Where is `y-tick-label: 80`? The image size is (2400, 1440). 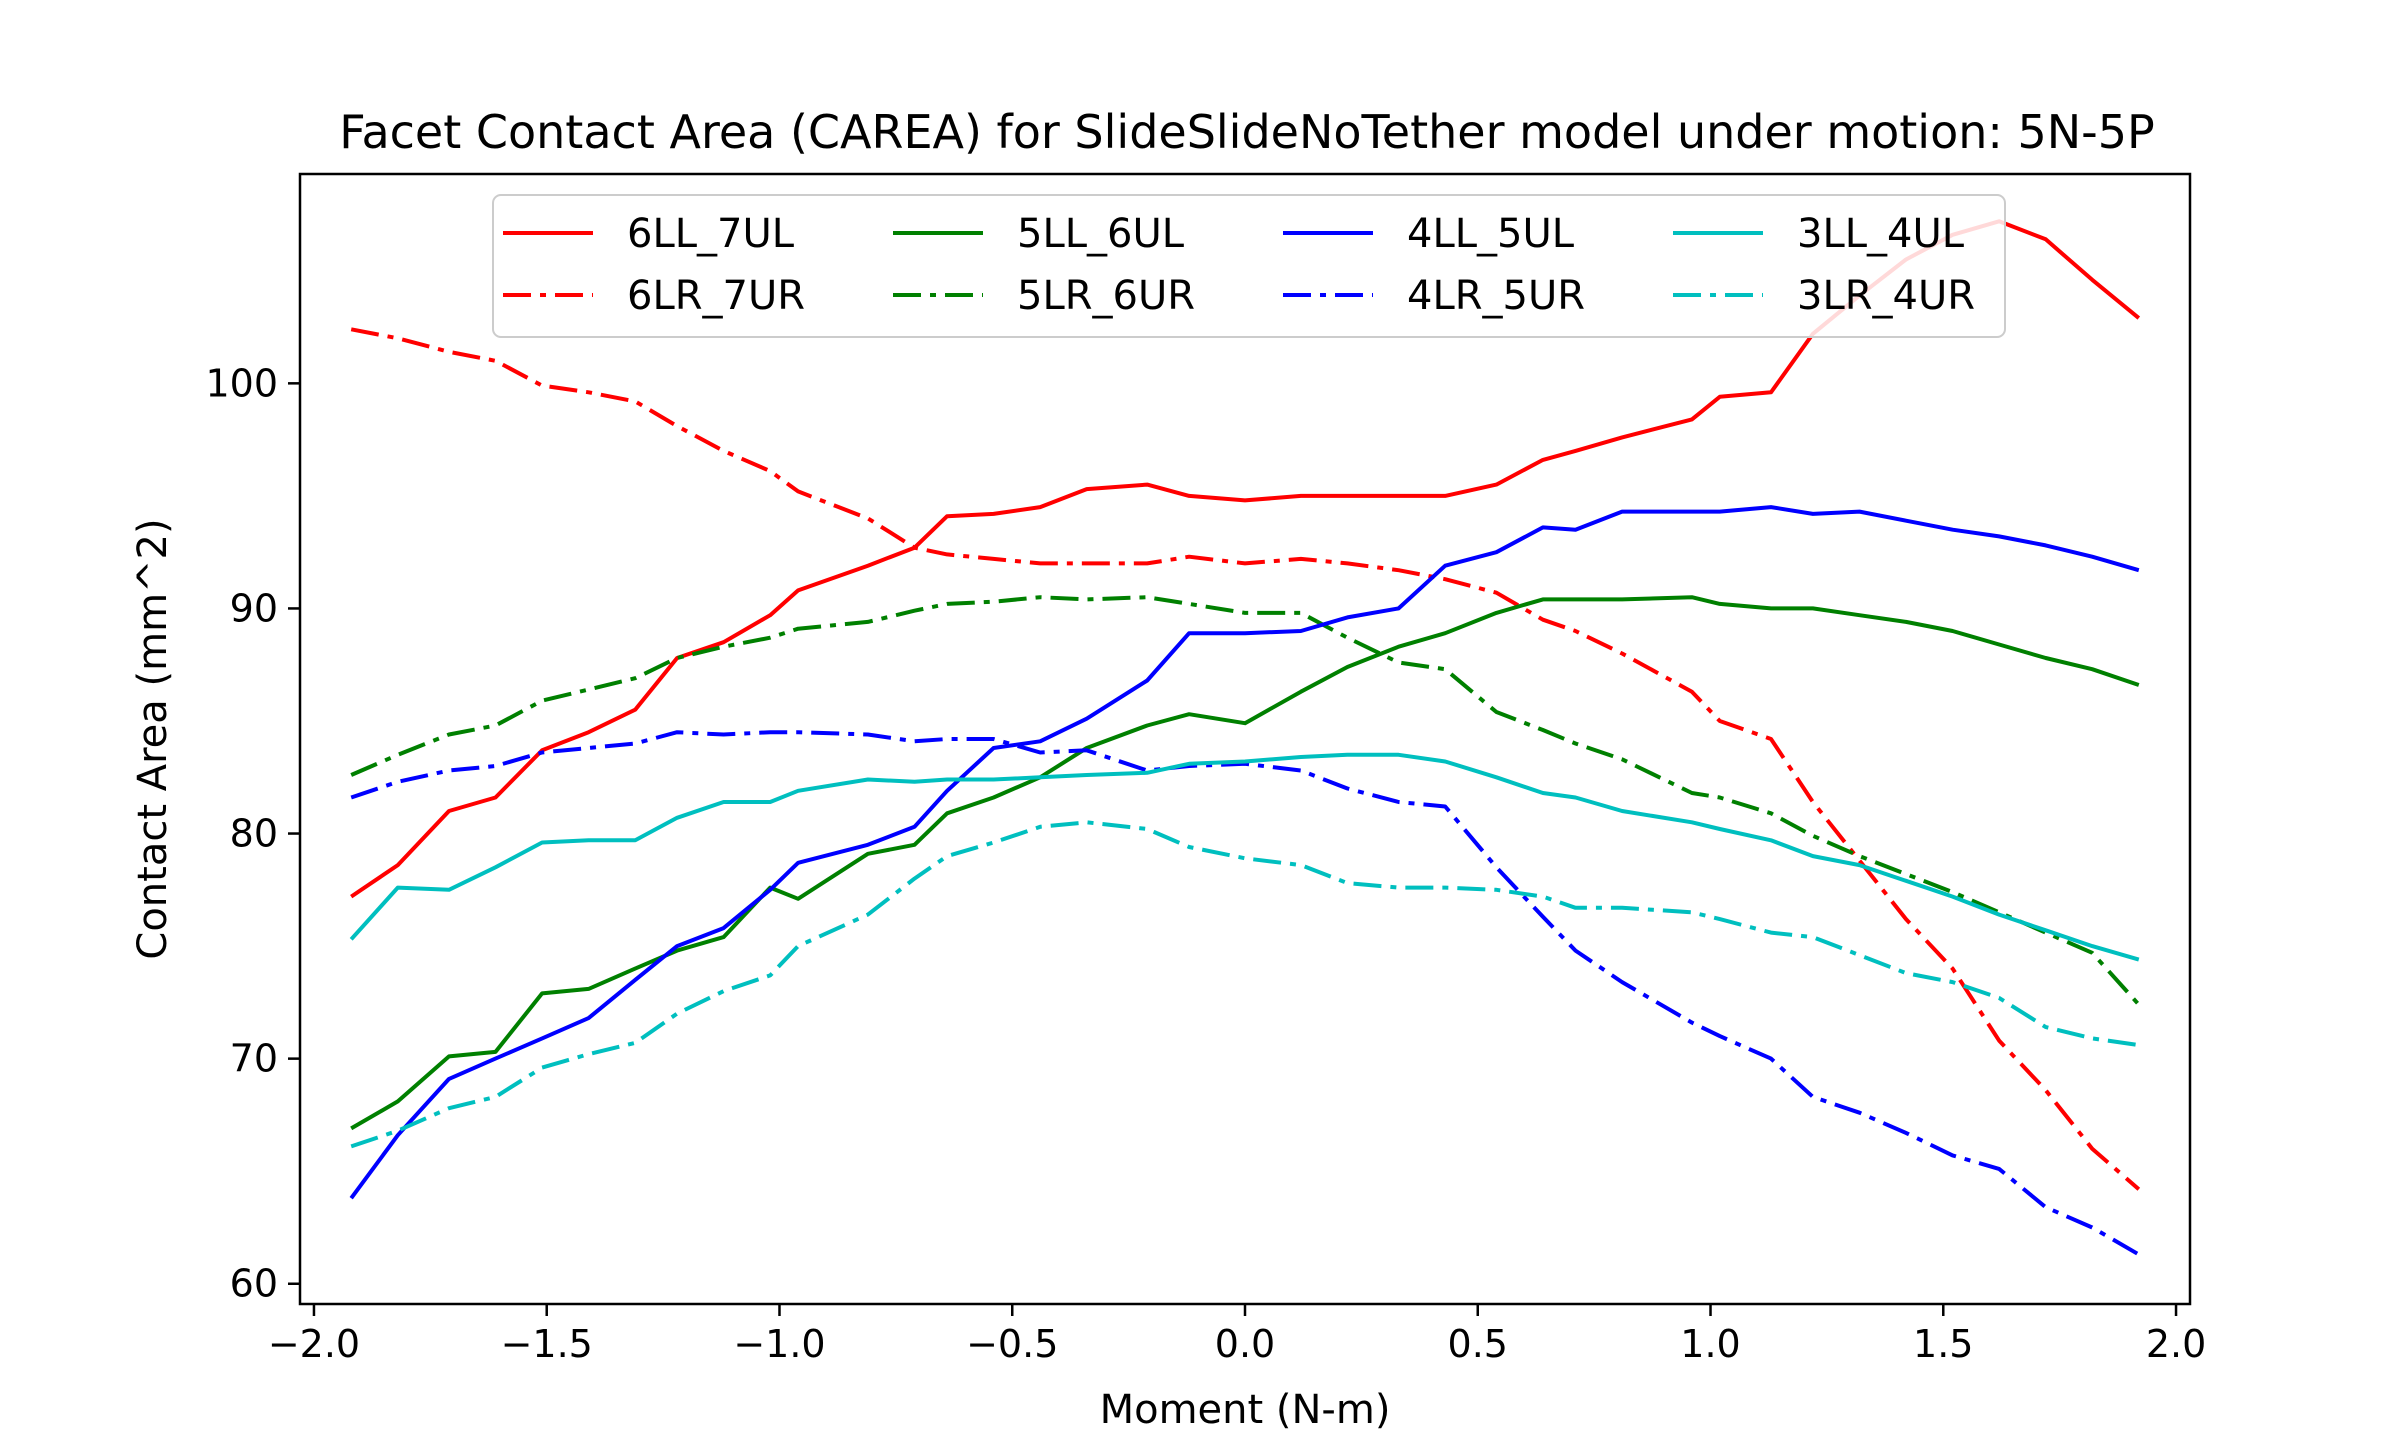 y-tick-label: 80 is located at coordinates (254, 834).